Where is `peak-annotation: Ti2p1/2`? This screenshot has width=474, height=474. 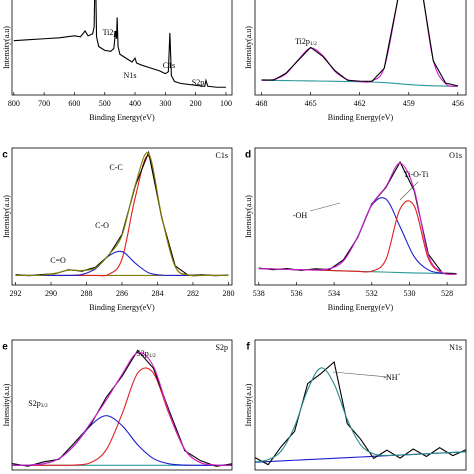 peak-annotation: Ti2p1/2 is located at coordinates (306, 42).